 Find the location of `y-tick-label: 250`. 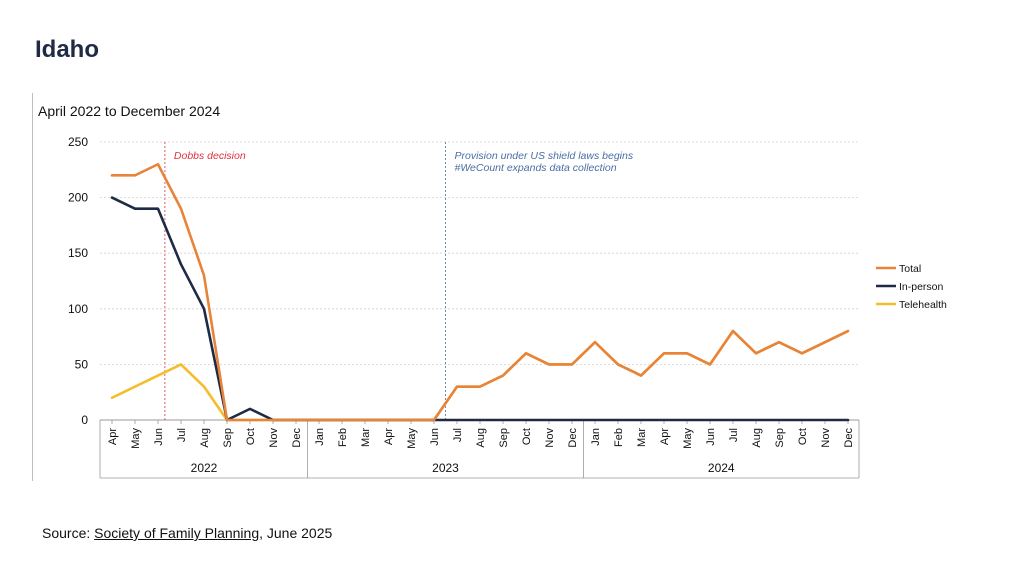

y-tick-label: 250 is located at coordinates (78, 142).